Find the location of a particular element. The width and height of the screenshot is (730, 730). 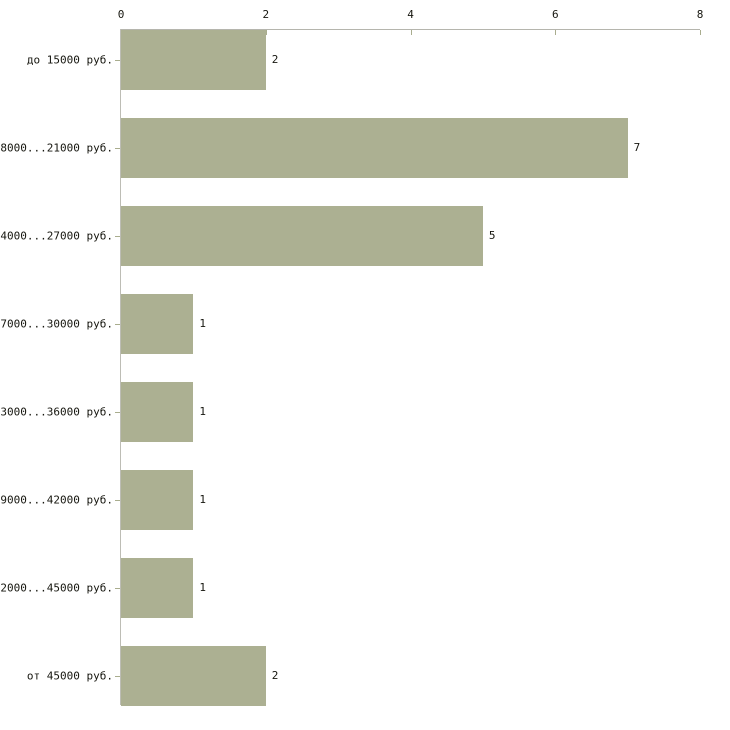

category-label: до 15000 руб. is located at coordinates (69, 60).